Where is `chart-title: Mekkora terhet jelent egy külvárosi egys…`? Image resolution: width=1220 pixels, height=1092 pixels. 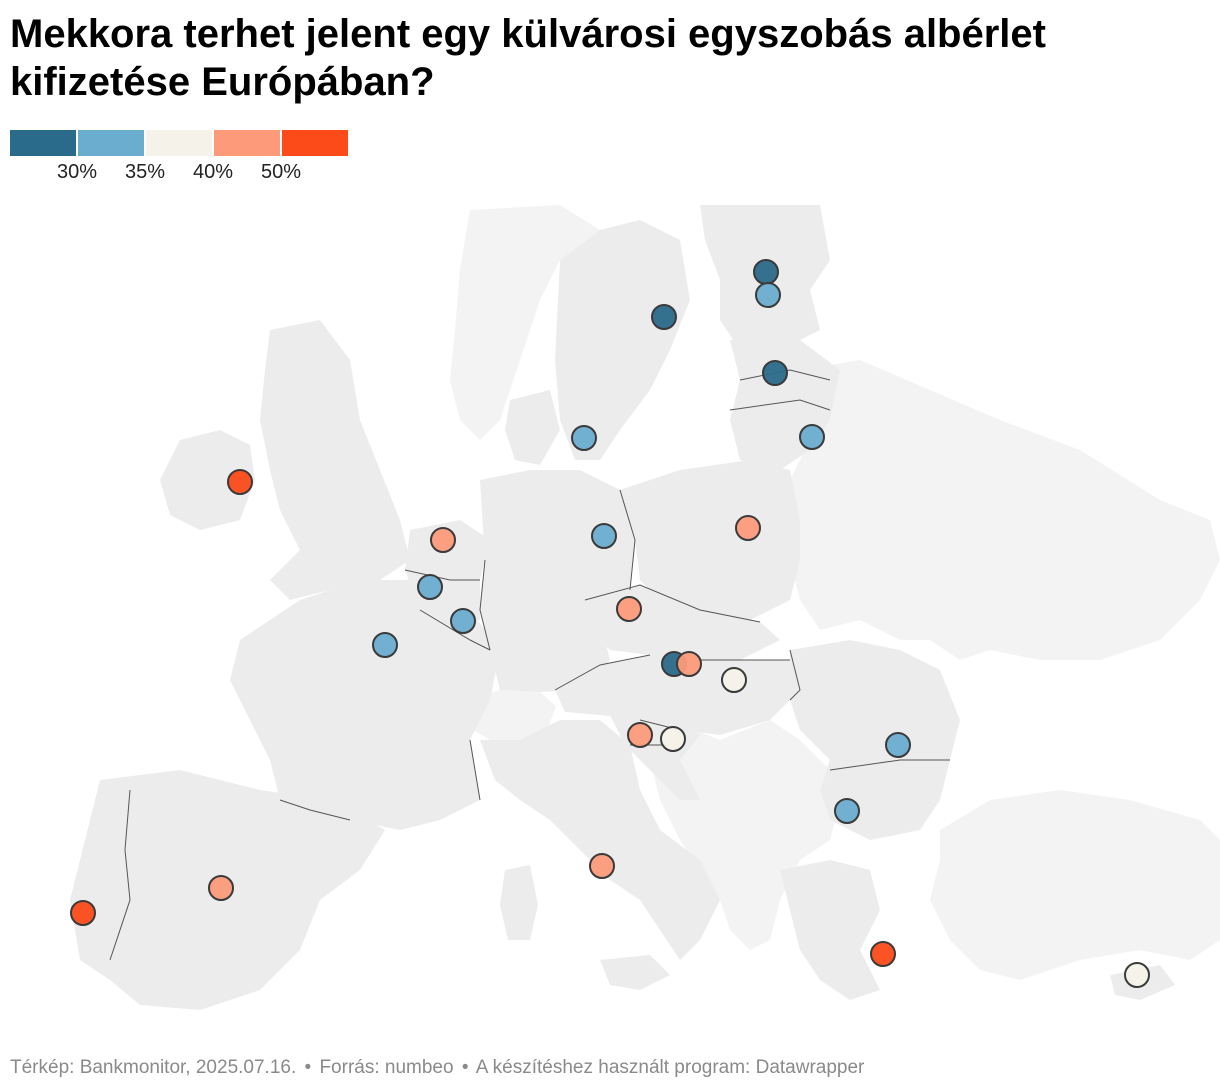
chart-title: Mekkora terhet jelent egy külvárosi egys… is located at coordinates (528, 58).